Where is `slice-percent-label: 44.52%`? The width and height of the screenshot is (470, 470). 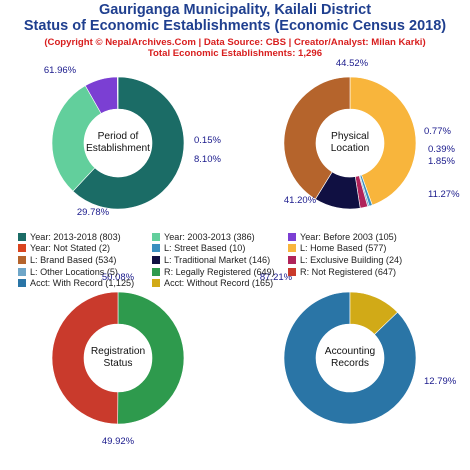
slice-percent-label: 44.52% is located at coordinates (352, 63).